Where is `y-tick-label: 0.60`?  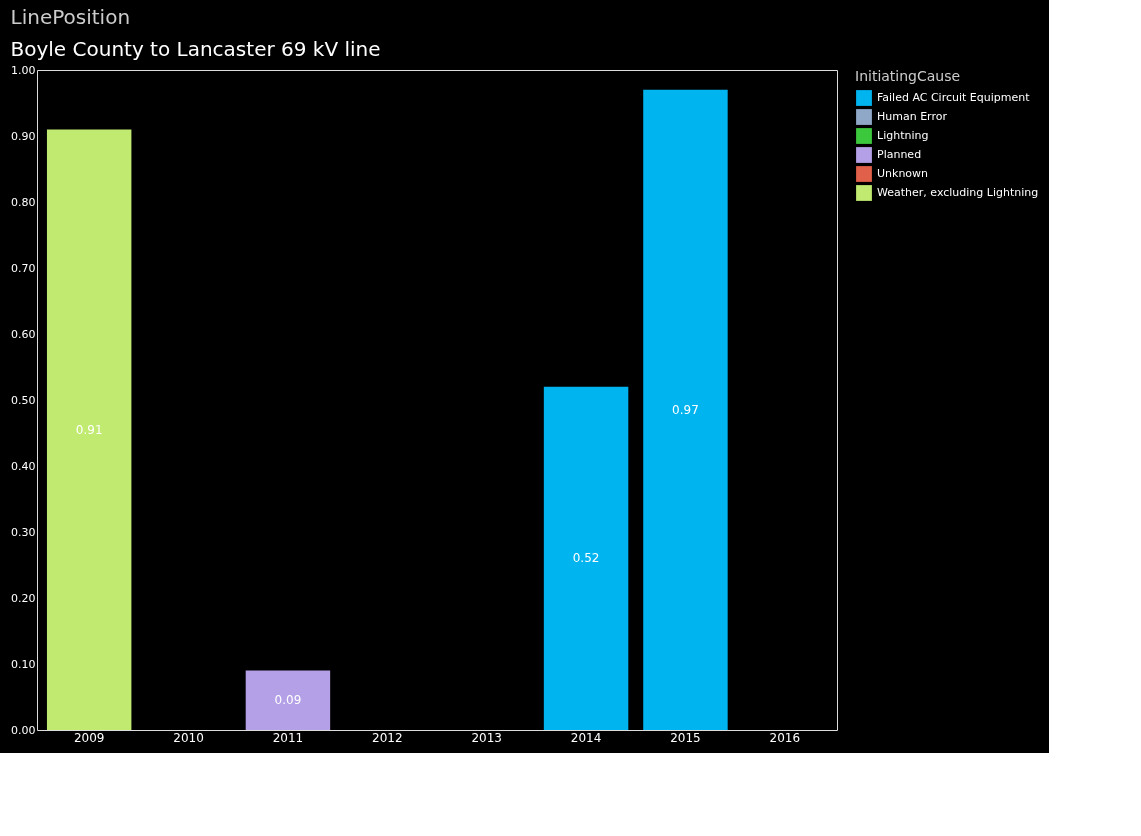 y-tick-label: 0.60 is located at coordinates (23, 334).